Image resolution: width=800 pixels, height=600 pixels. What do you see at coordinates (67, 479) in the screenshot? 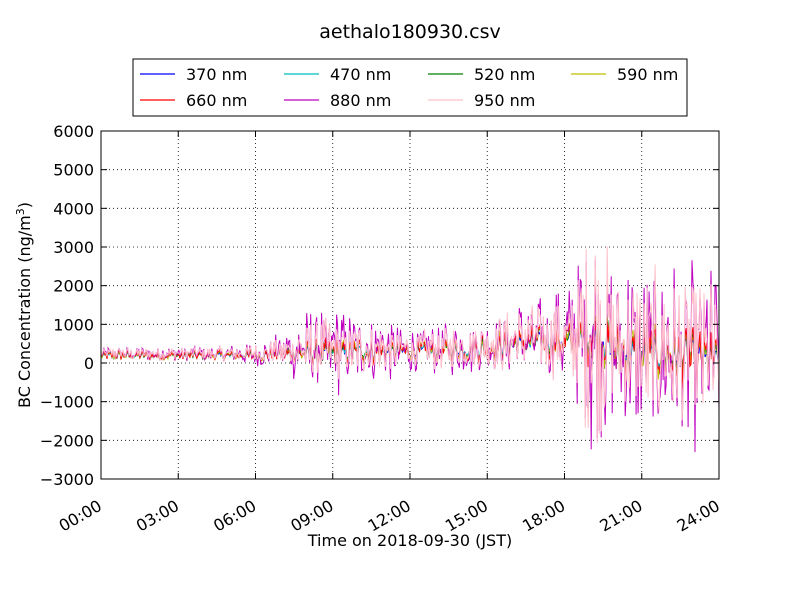
I see `y-tick-label: −3000` at bounding box center [67, 479].